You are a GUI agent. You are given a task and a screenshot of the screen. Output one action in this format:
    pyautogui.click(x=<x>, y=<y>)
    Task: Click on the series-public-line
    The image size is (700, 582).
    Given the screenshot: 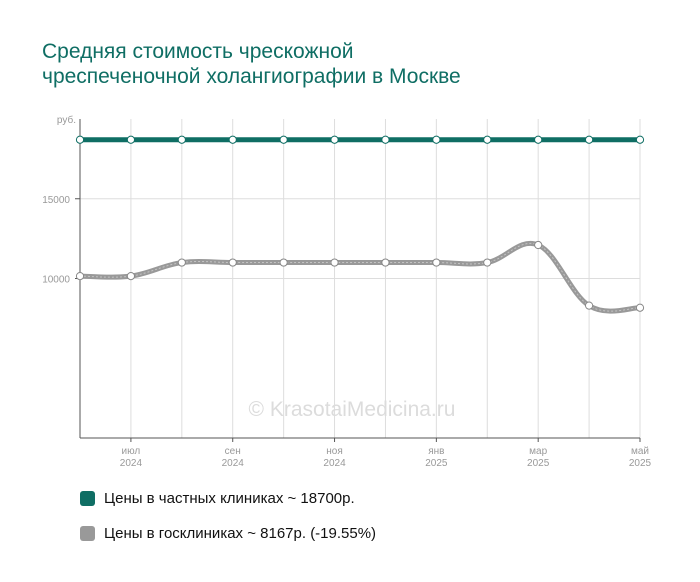 What is the action you would take?
    pyautogui.click(x=360, y=277)
    